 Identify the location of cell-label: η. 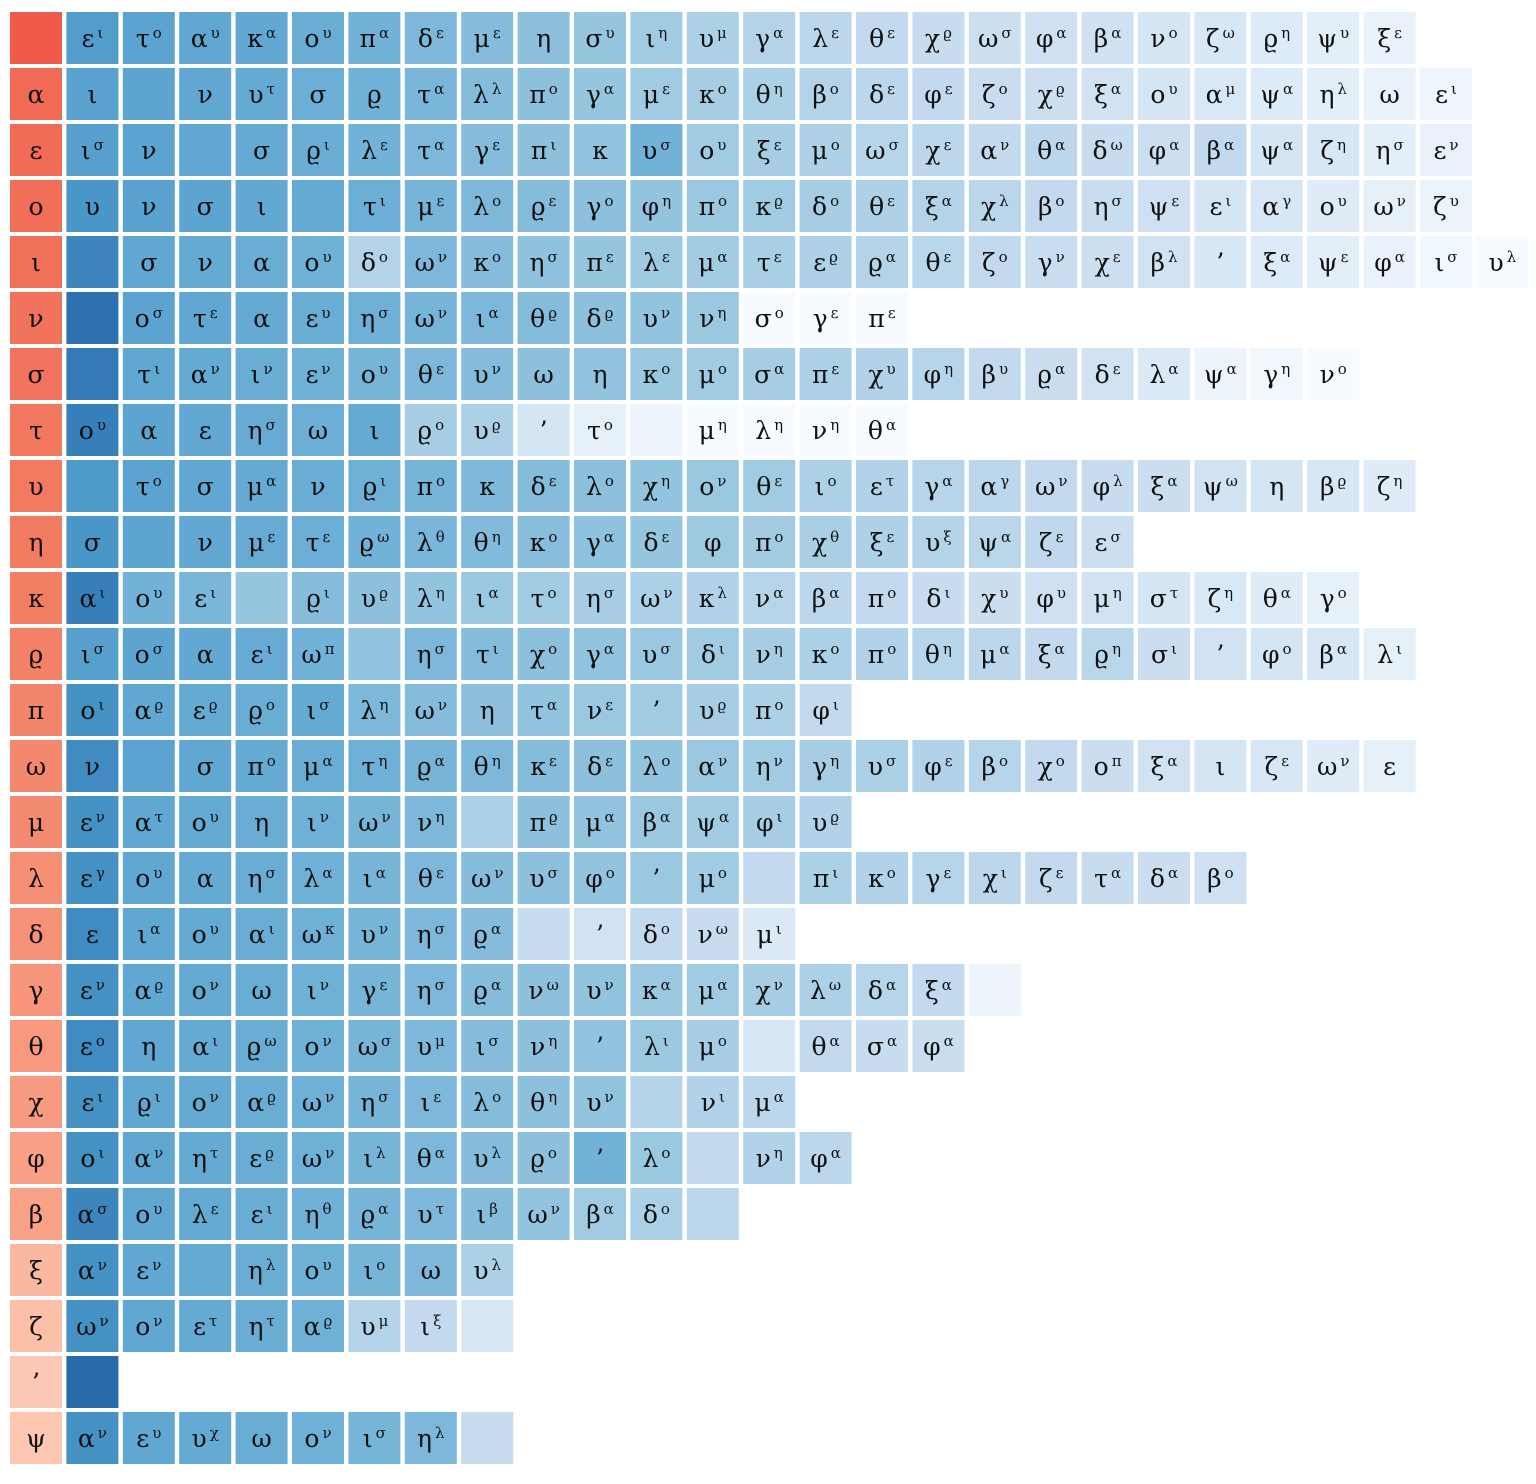
(1276, 486).